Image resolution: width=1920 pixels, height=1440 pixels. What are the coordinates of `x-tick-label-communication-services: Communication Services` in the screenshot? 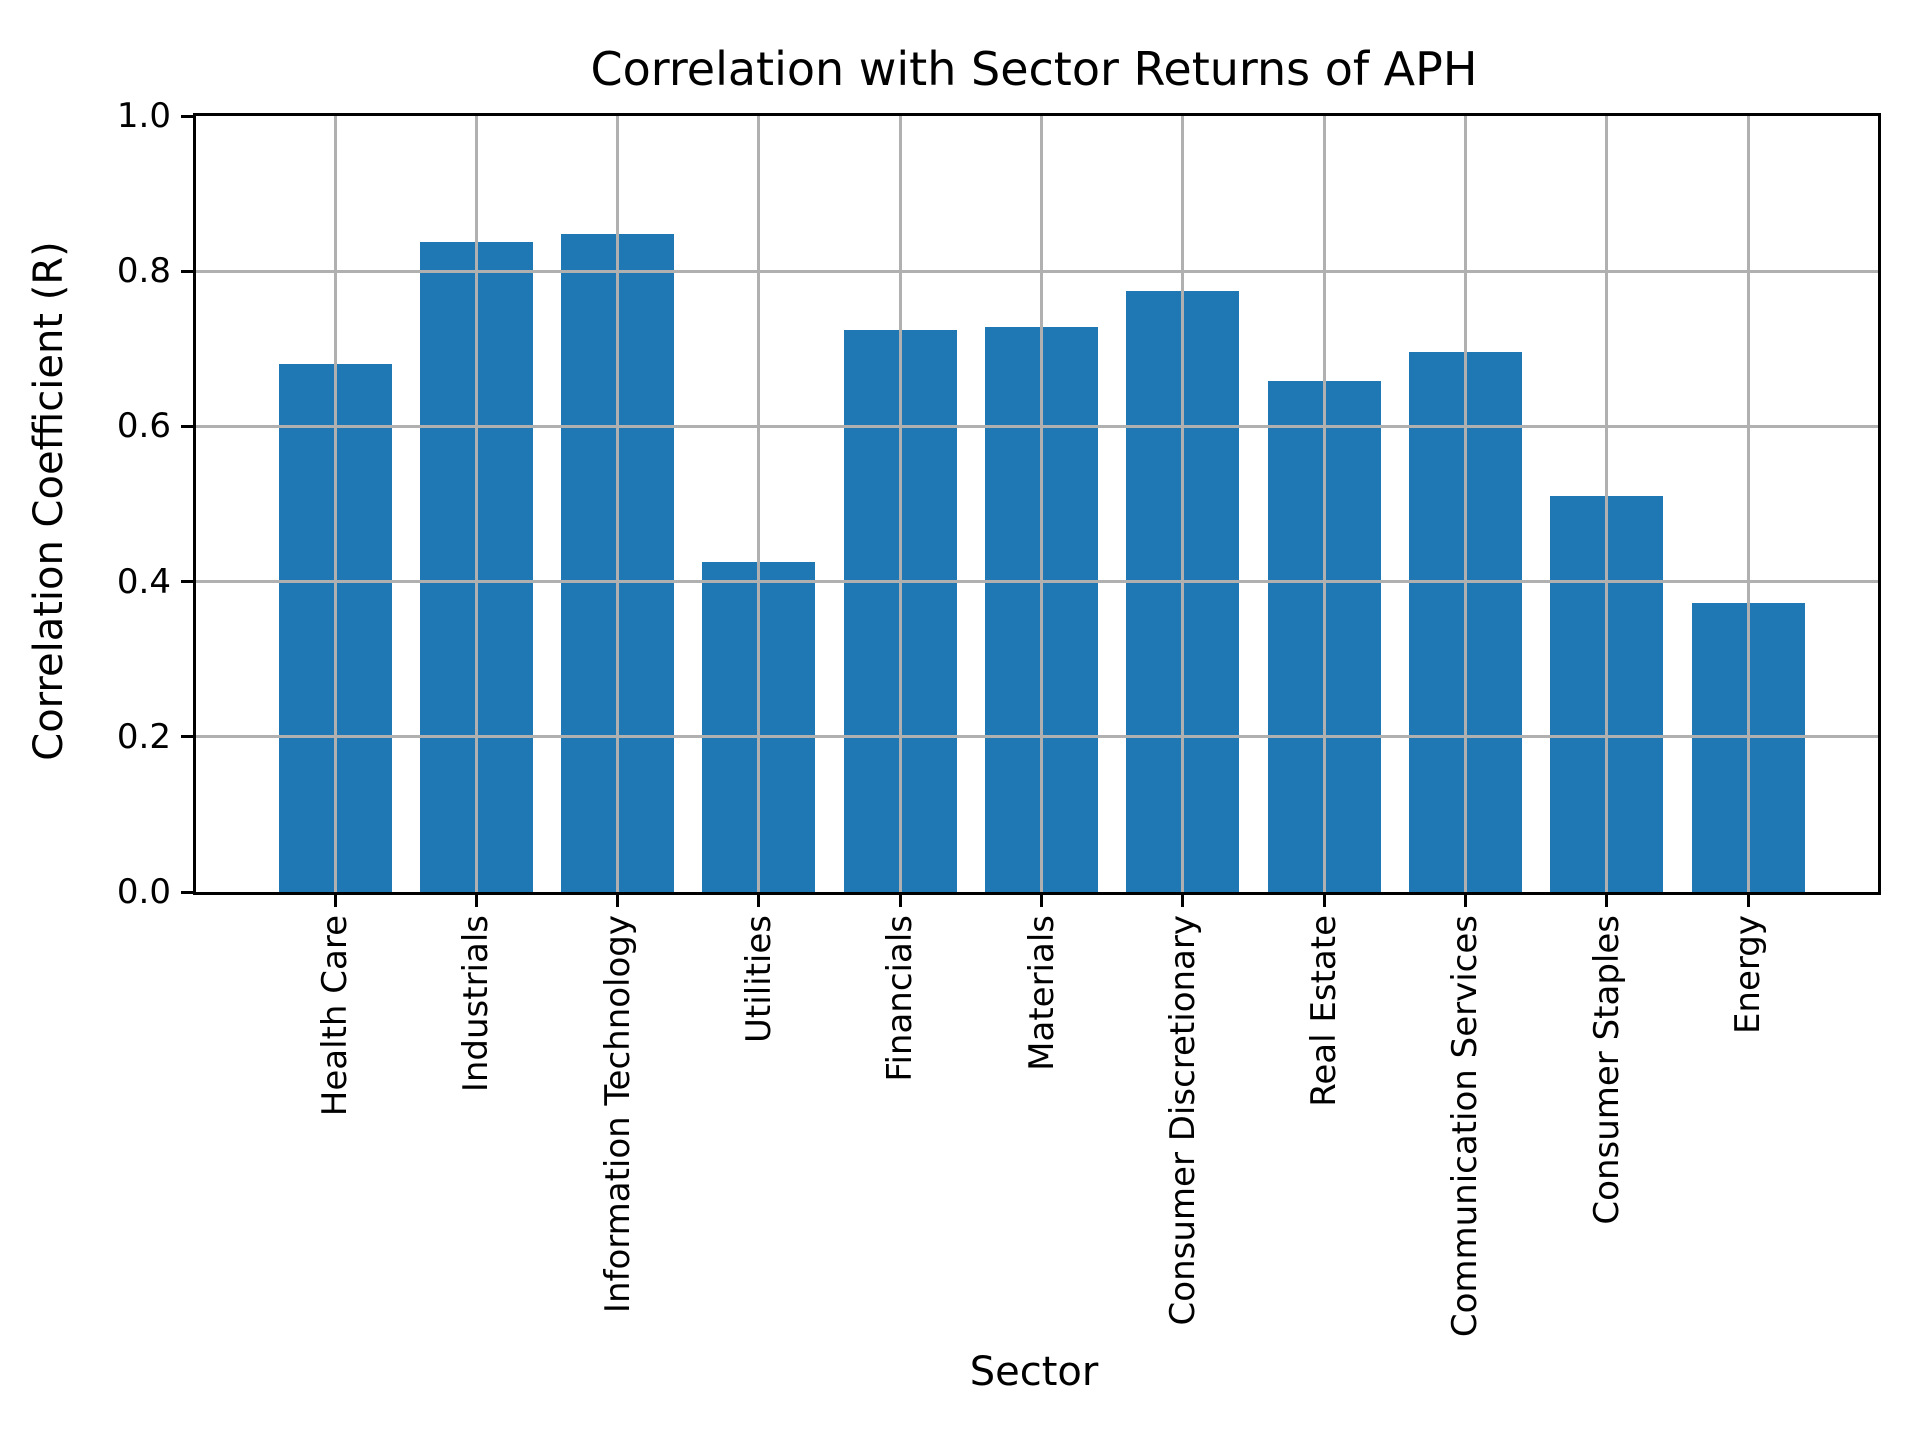 It's located at (1465, 1126).